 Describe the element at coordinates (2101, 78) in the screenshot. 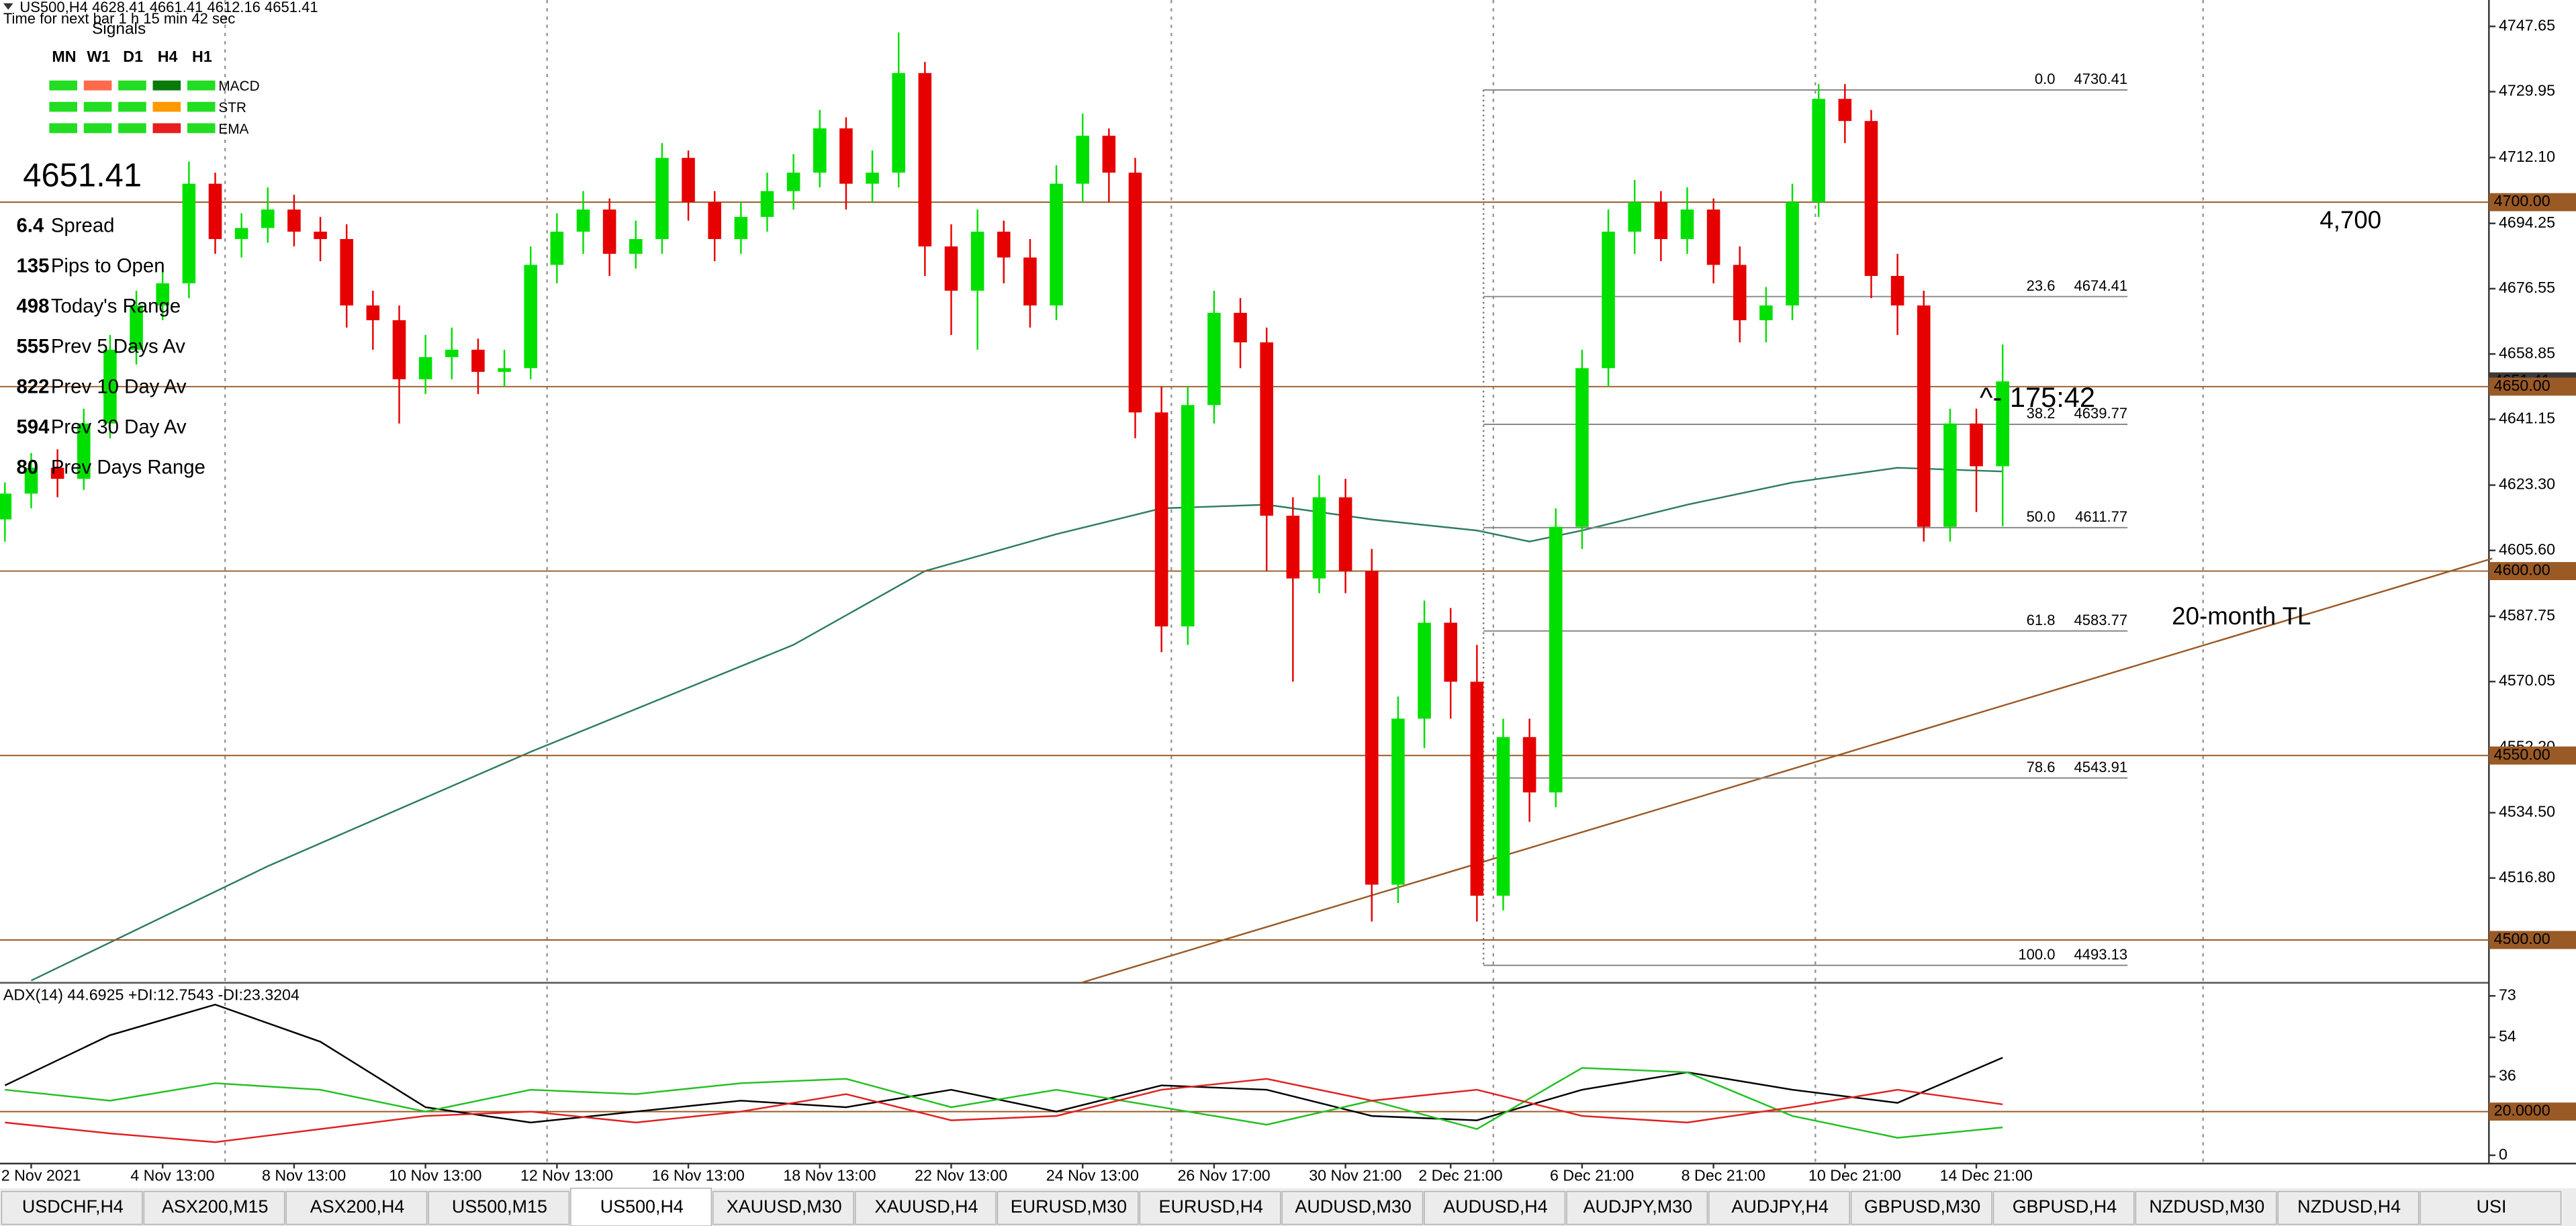

I see `fib-price: 4730.41` at that location.